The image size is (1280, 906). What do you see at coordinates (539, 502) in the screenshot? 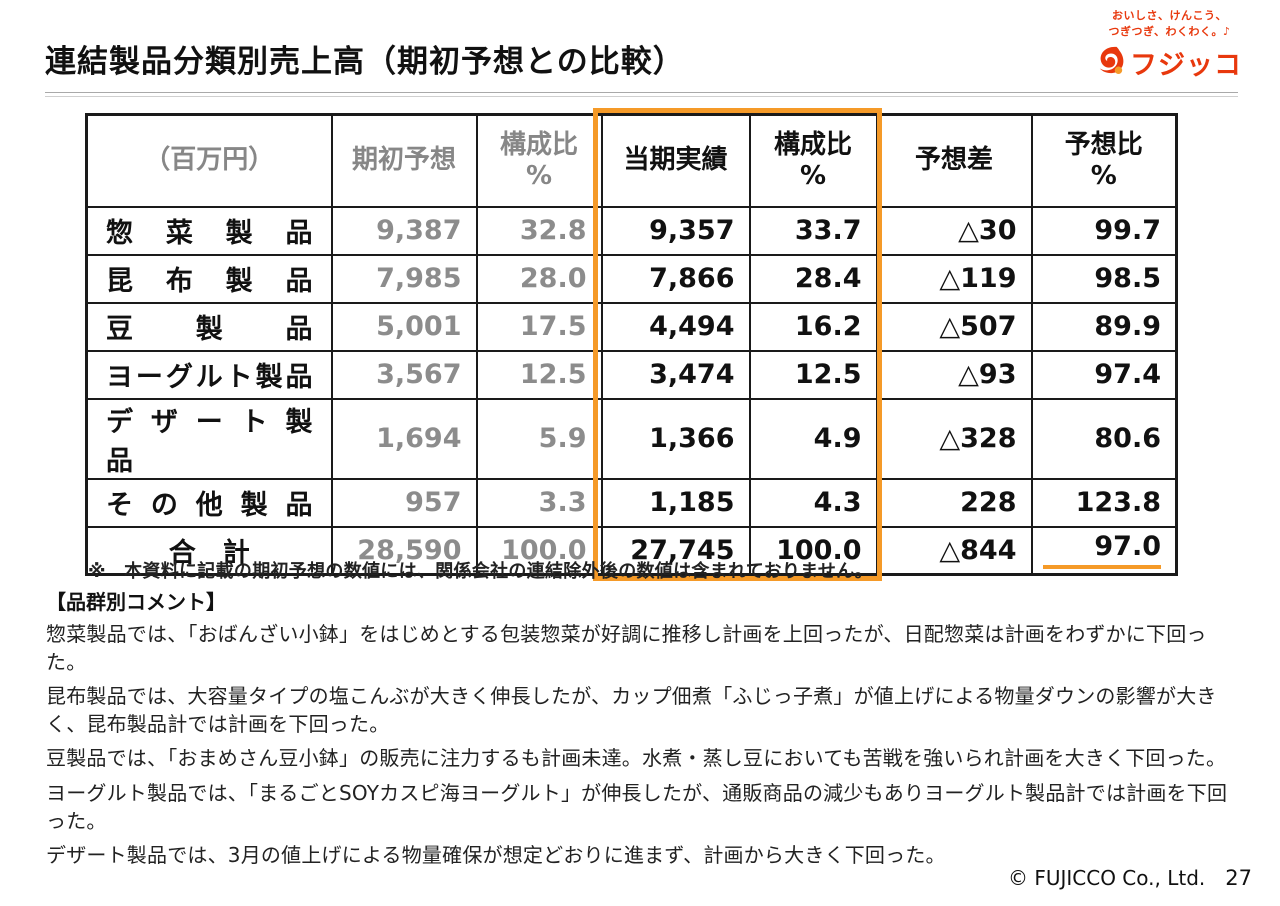
I see `cell-forecast-pct: 3.3` at bounding box center [539, 502].